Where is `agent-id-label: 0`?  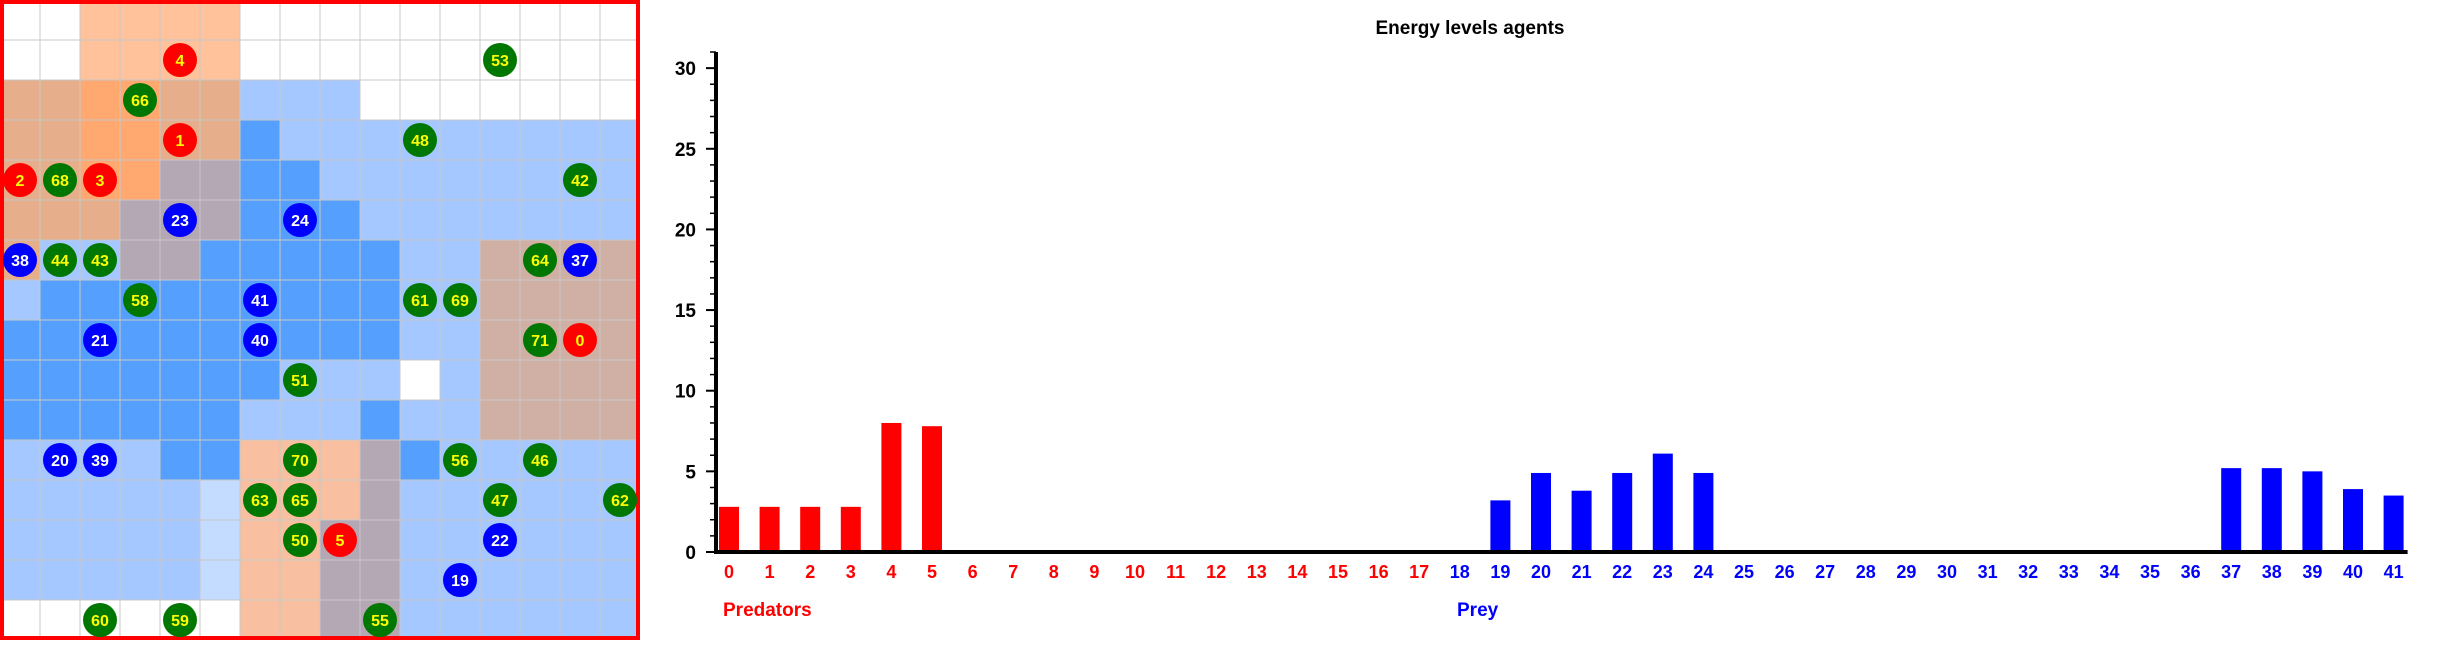 agent-id-label: 0 is located at coordinates (580, 341).